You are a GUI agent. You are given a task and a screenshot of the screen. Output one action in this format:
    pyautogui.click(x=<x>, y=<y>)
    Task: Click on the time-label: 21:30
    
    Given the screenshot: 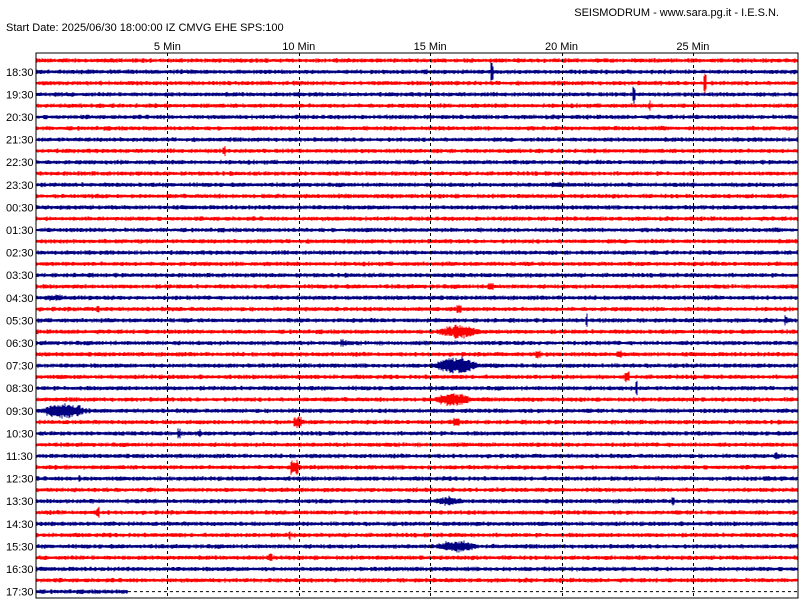 What is the action you would take?
    pyautogui.click(x=20, y=141)
    